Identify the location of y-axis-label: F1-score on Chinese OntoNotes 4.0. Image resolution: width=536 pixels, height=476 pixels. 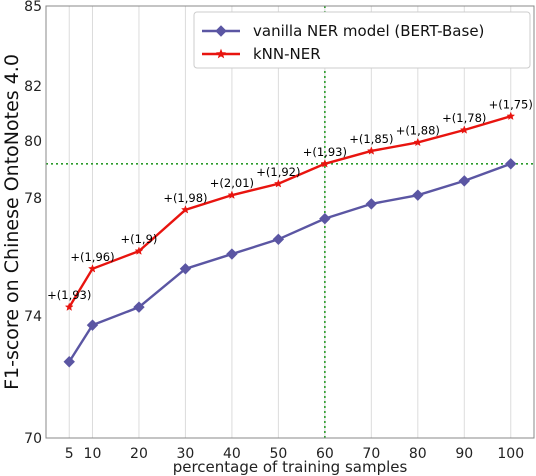
(12, 222).